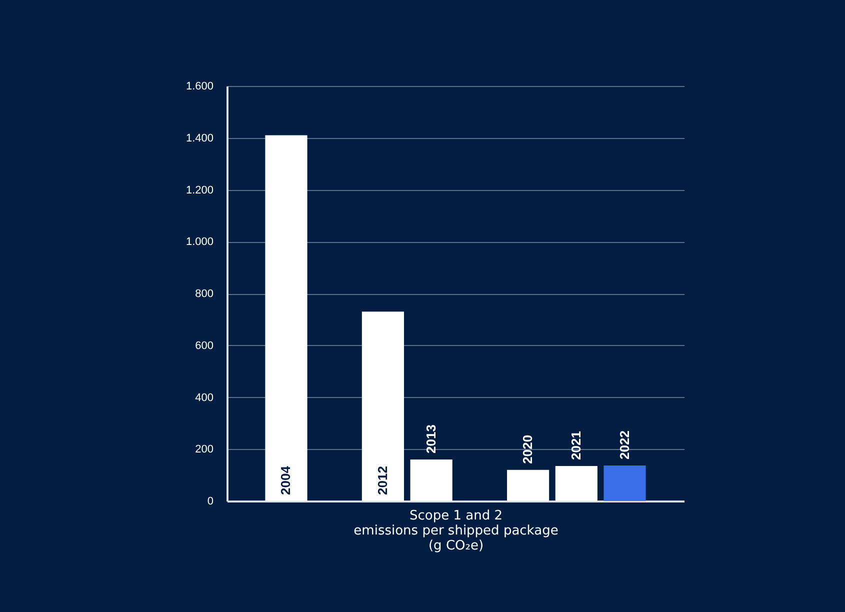 The image size is (845, 612). What do you see at coordinates (382, 480) in the screenshot?
I see `x-tick-label: 2012` at bounding box center [382, 480].